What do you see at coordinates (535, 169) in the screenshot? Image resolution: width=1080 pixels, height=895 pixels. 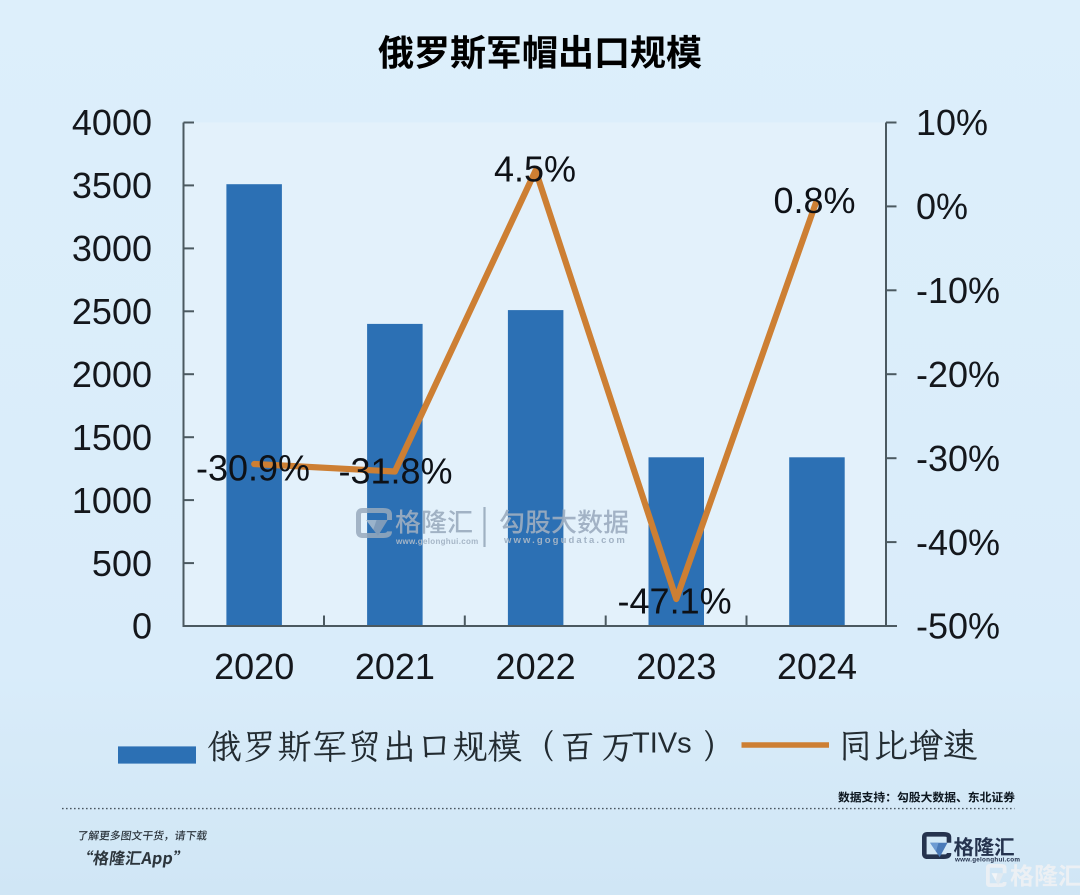 I see `svg-text: 4.5%` at bounding box center [535, 169].